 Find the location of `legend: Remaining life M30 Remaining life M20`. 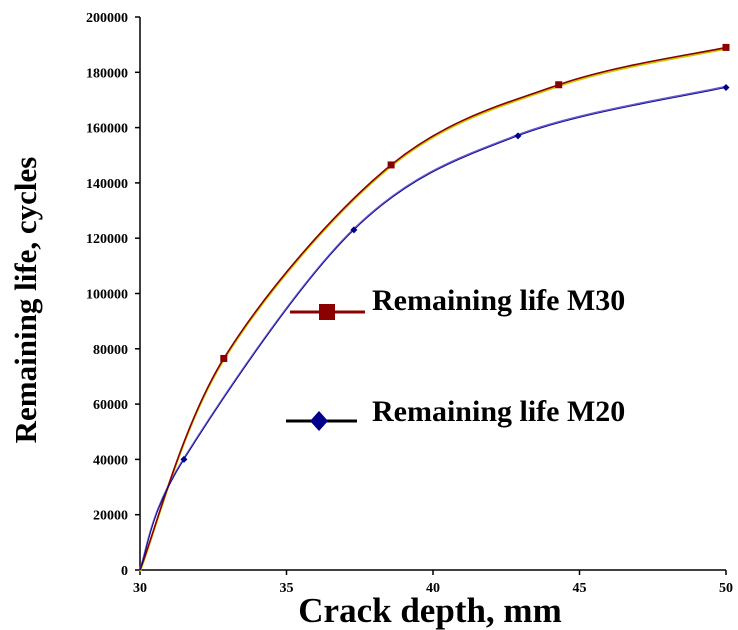

legend: Remaining life M30 Remaining life M20 is located at coordinates (455, 357).